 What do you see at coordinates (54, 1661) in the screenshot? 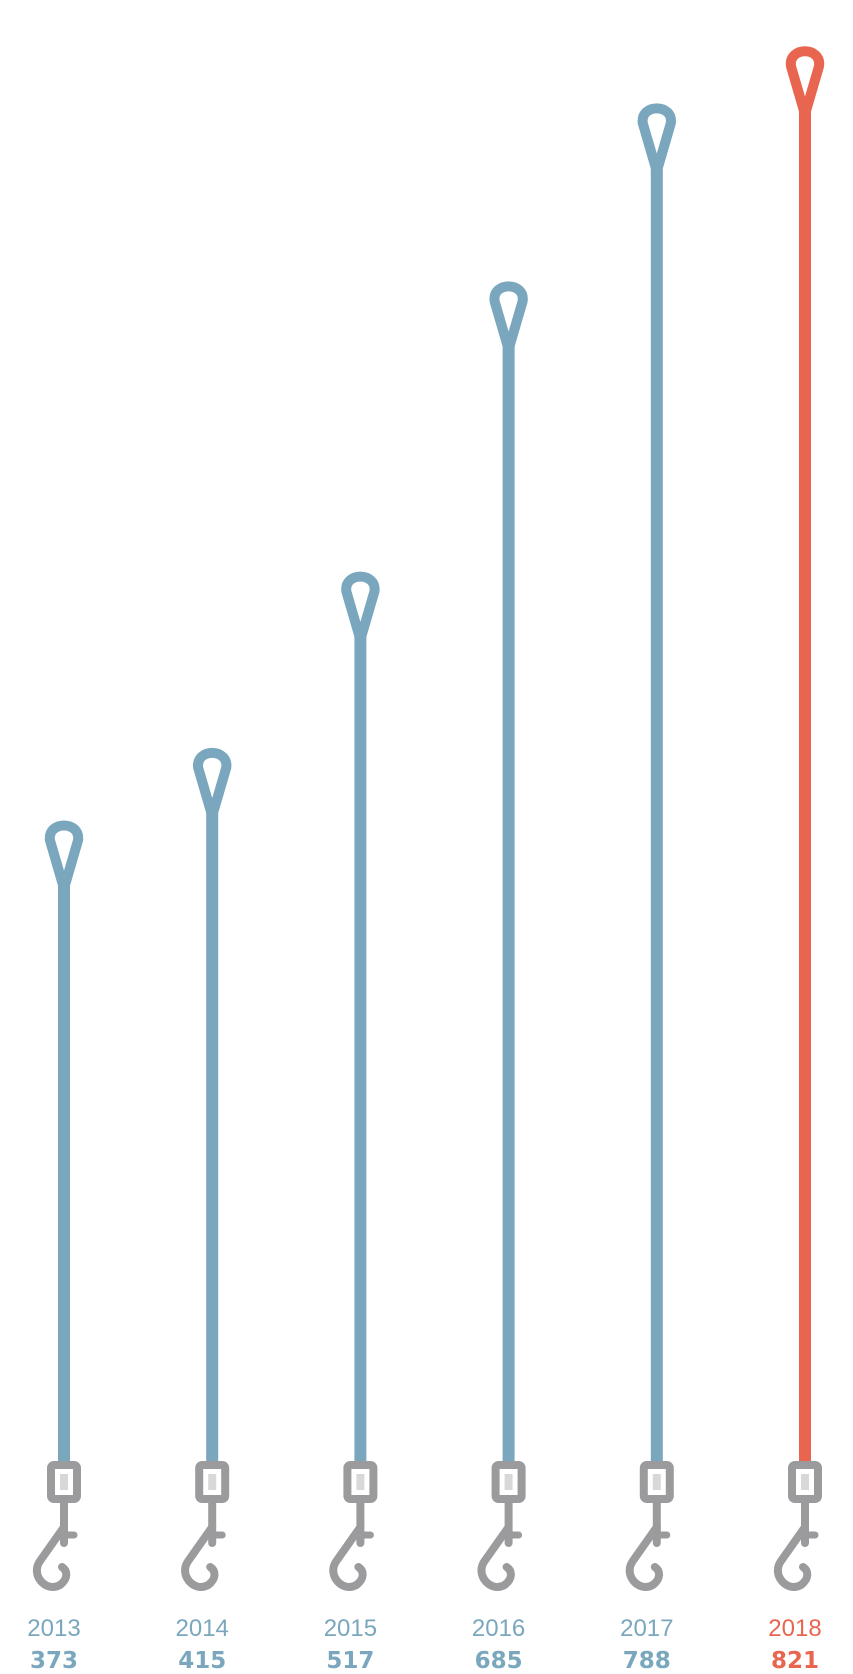
I see `value-label: 373` at bounding box center [54, 1661].